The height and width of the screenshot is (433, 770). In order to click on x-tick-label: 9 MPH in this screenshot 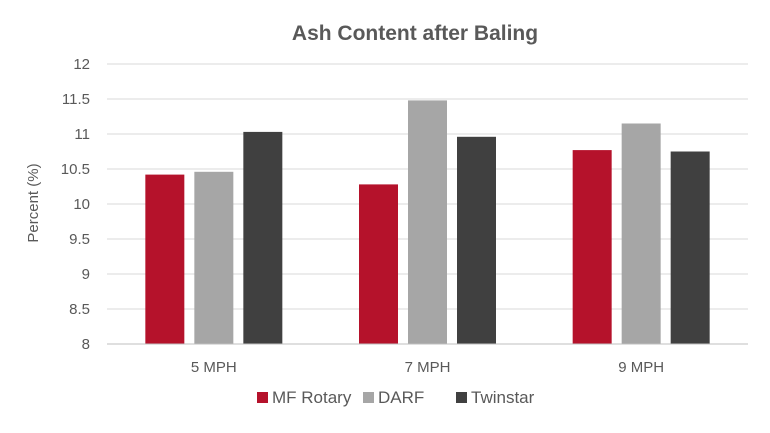, I will do `click(641, 367)`.